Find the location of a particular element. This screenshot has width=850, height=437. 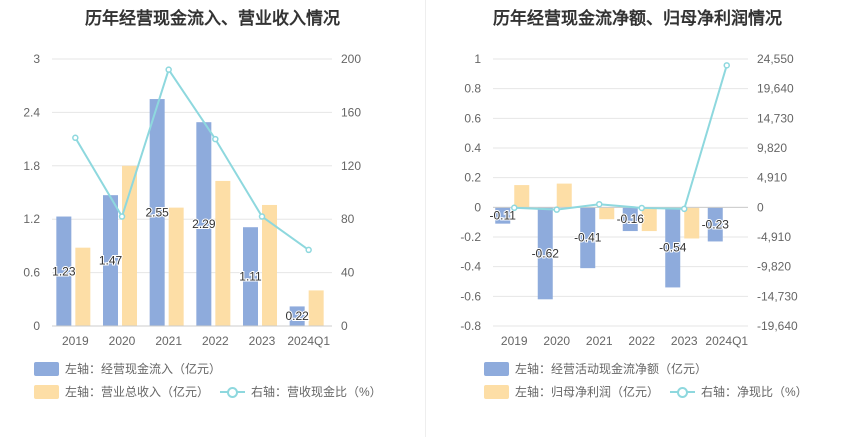

right-tick-label: 40 is located at coordinates (348, 273).